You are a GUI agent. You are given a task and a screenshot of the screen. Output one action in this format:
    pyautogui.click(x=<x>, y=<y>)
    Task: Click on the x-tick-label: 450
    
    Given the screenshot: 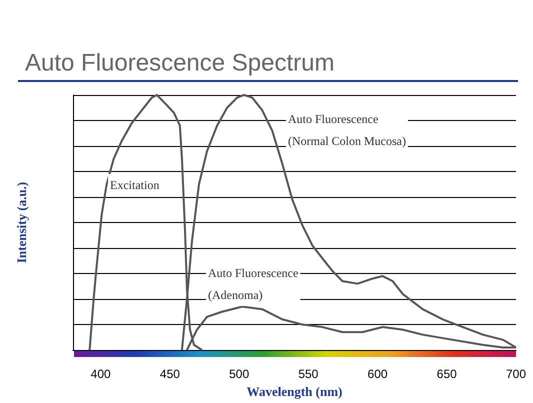 What is the action you would take?
    pyautogui.click(x=170, y=374)
    